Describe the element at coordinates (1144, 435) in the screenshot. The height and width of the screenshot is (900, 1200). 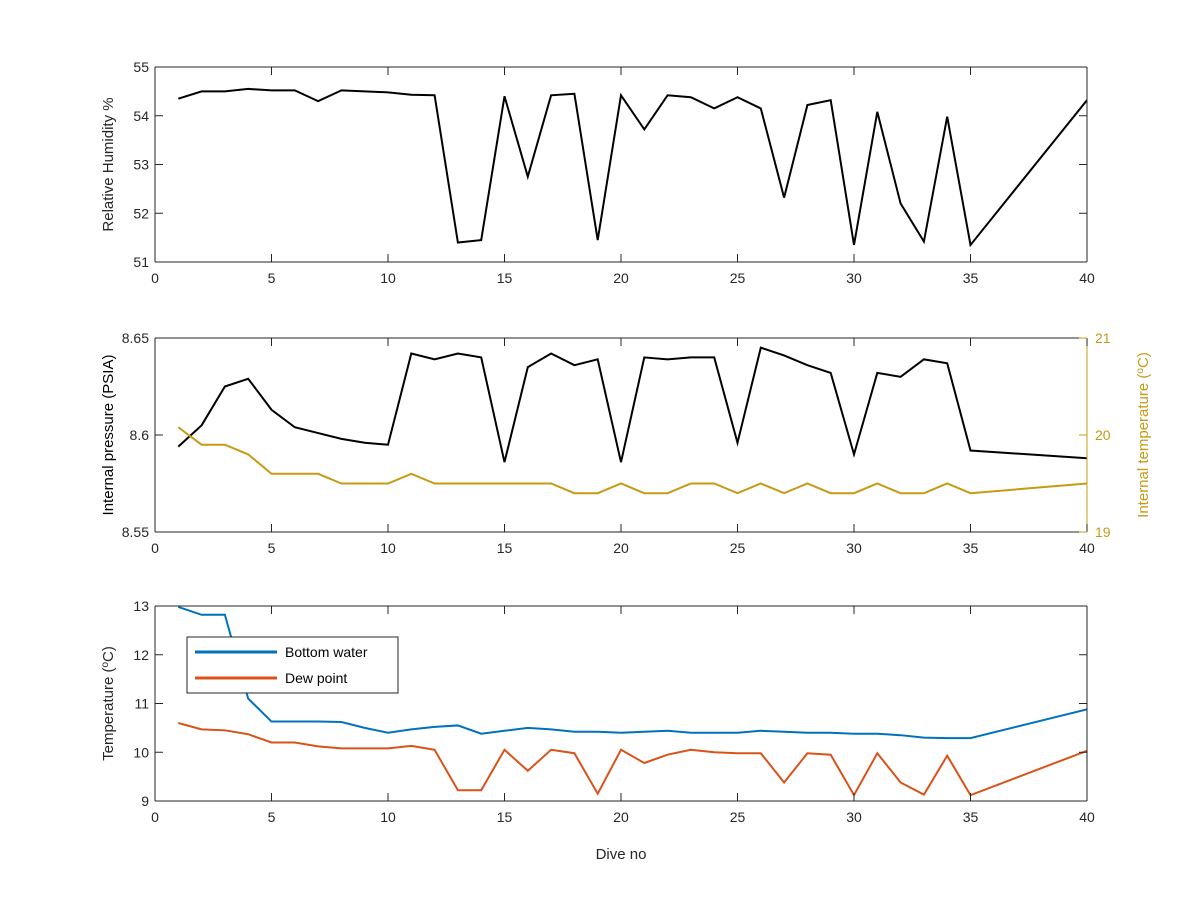
I see `y2-axis-label: Internal temperature (oC)` at that location.